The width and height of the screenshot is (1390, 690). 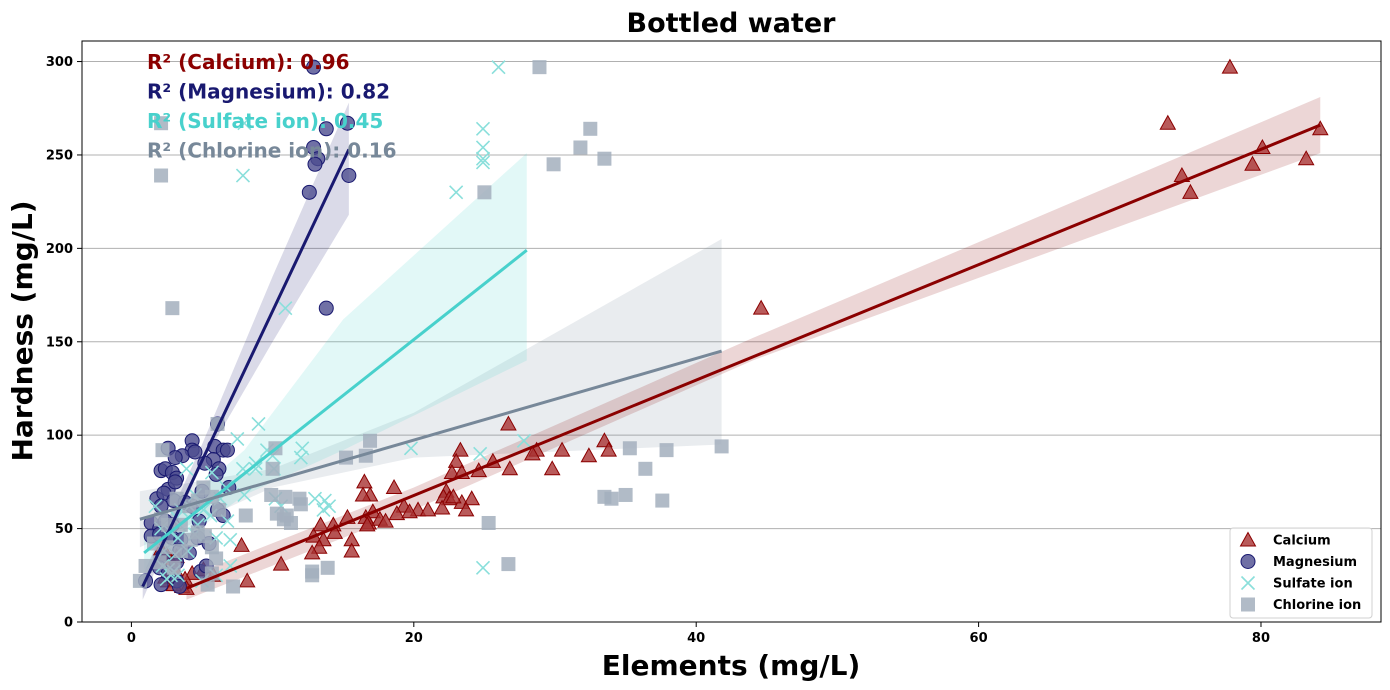 I want to click on legend-marker-sulfate-ion, so click(x=1248, y=583).